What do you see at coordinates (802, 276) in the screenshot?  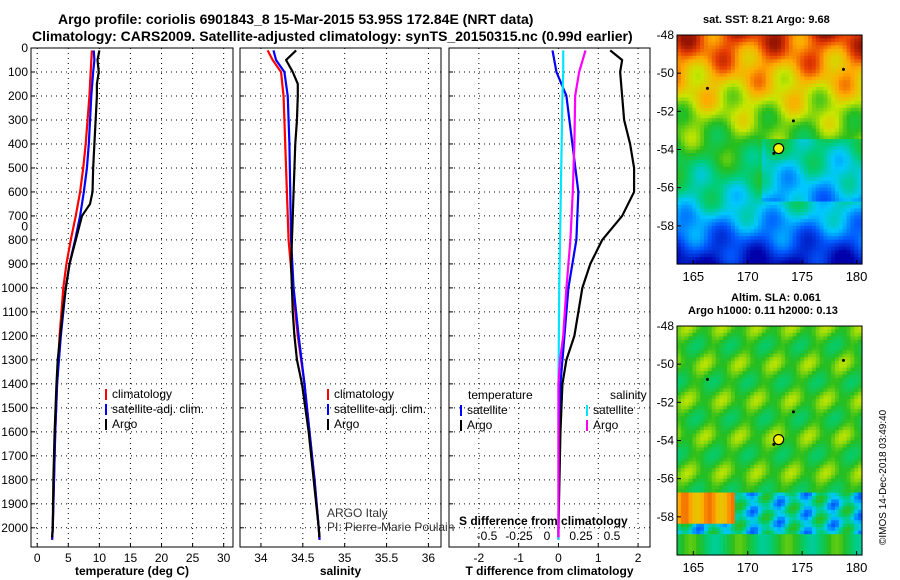 I see `map-x-tick-label: 175` at bounding box center [802, 276].